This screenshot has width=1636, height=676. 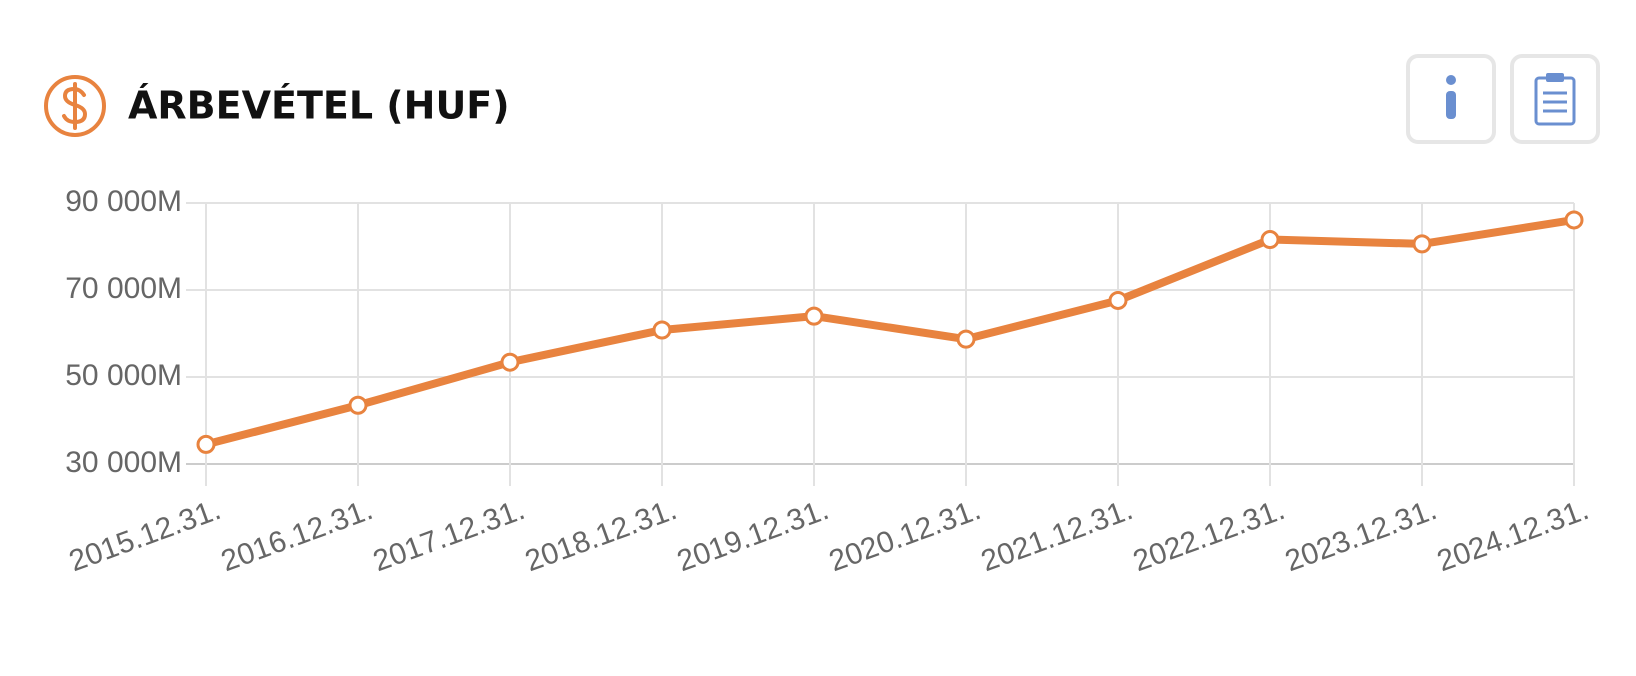 I want to click on x-tick-label: 2018.12.31., so click(x=601, y=535).